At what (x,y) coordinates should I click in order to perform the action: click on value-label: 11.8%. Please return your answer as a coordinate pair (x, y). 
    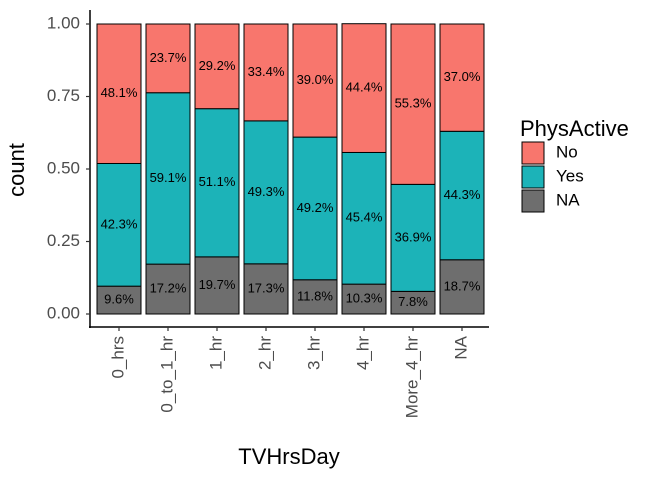
    Looking at the image, I should click on (315, 295).